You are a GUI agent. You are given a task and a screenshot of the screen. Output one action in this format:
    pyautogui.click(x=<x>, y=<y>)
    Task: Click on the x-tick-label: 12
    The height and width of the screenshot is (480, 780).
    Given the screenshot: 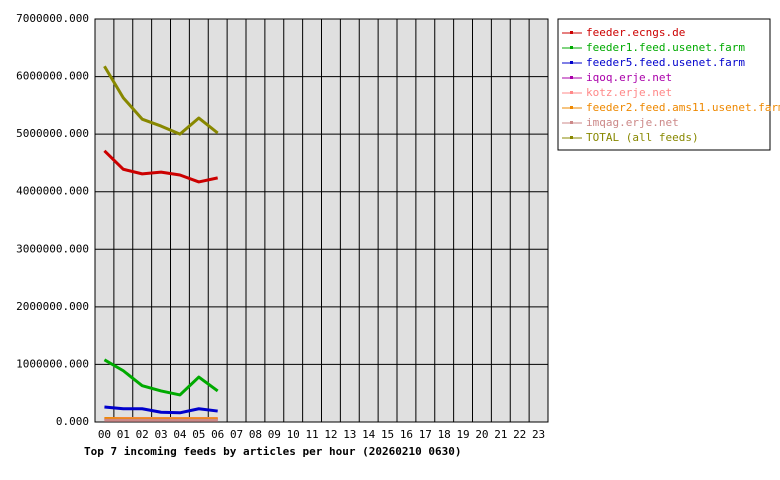 What is the action you would take?
    pyautogui.click(x=330, y=434)
    